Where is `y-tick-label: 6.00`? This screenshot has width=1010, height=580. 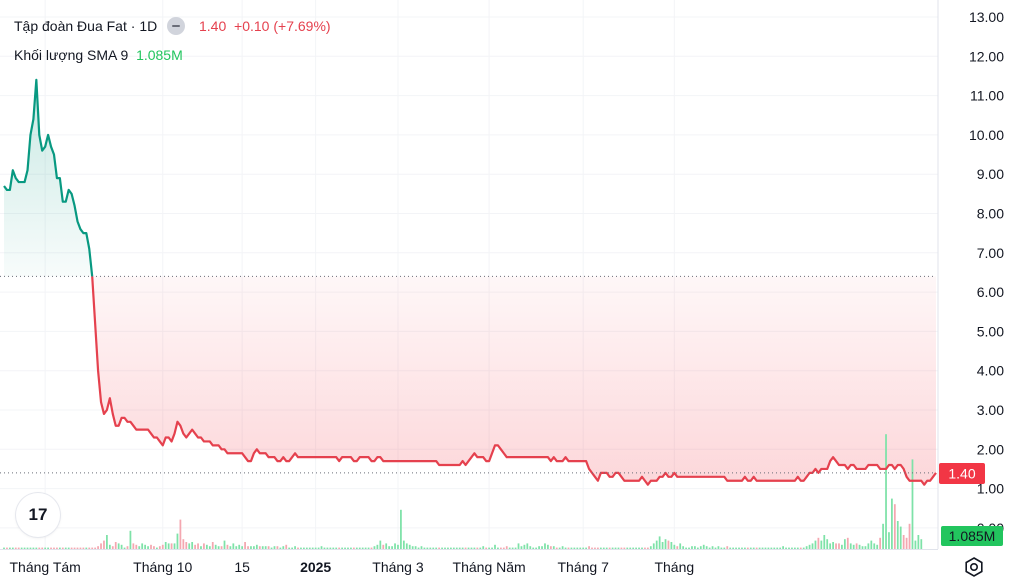
y-tick-label: 6.00 is located at coordinates (990, 292).